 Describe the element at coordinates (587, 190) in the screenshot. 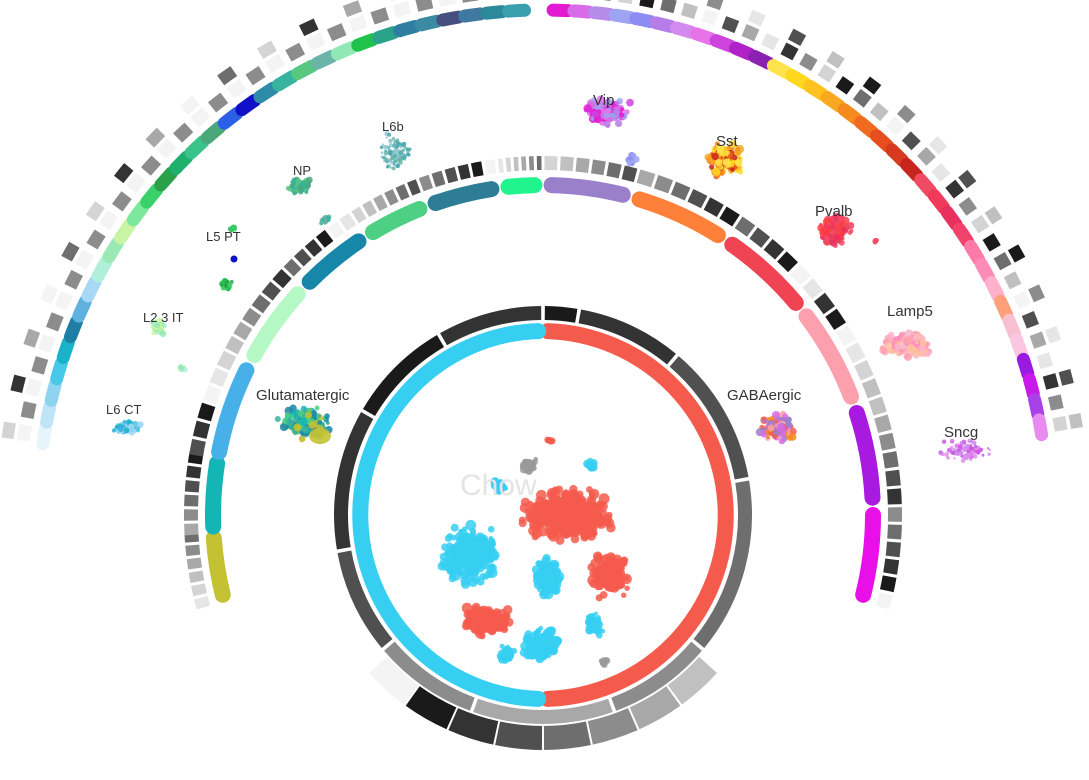

I see `class-segment-vip` at that location.